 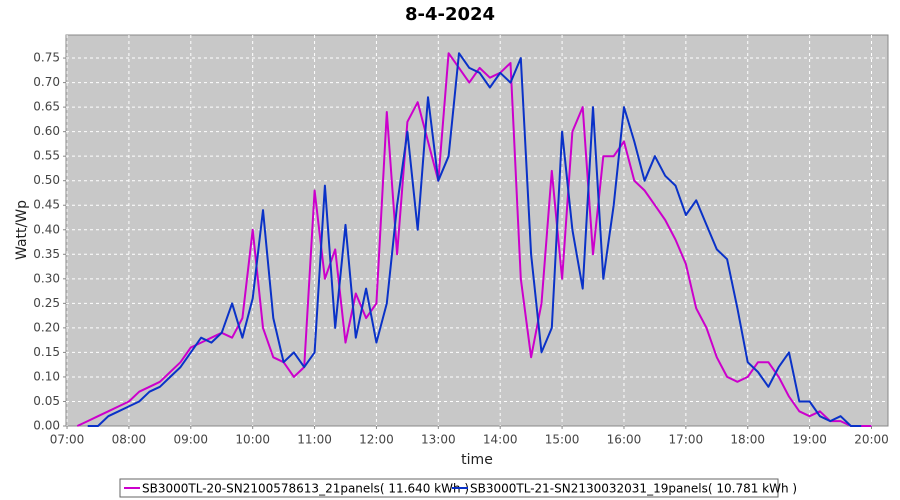 I want to click on x-tick-label: 09:00, so click(x=190, y=440).